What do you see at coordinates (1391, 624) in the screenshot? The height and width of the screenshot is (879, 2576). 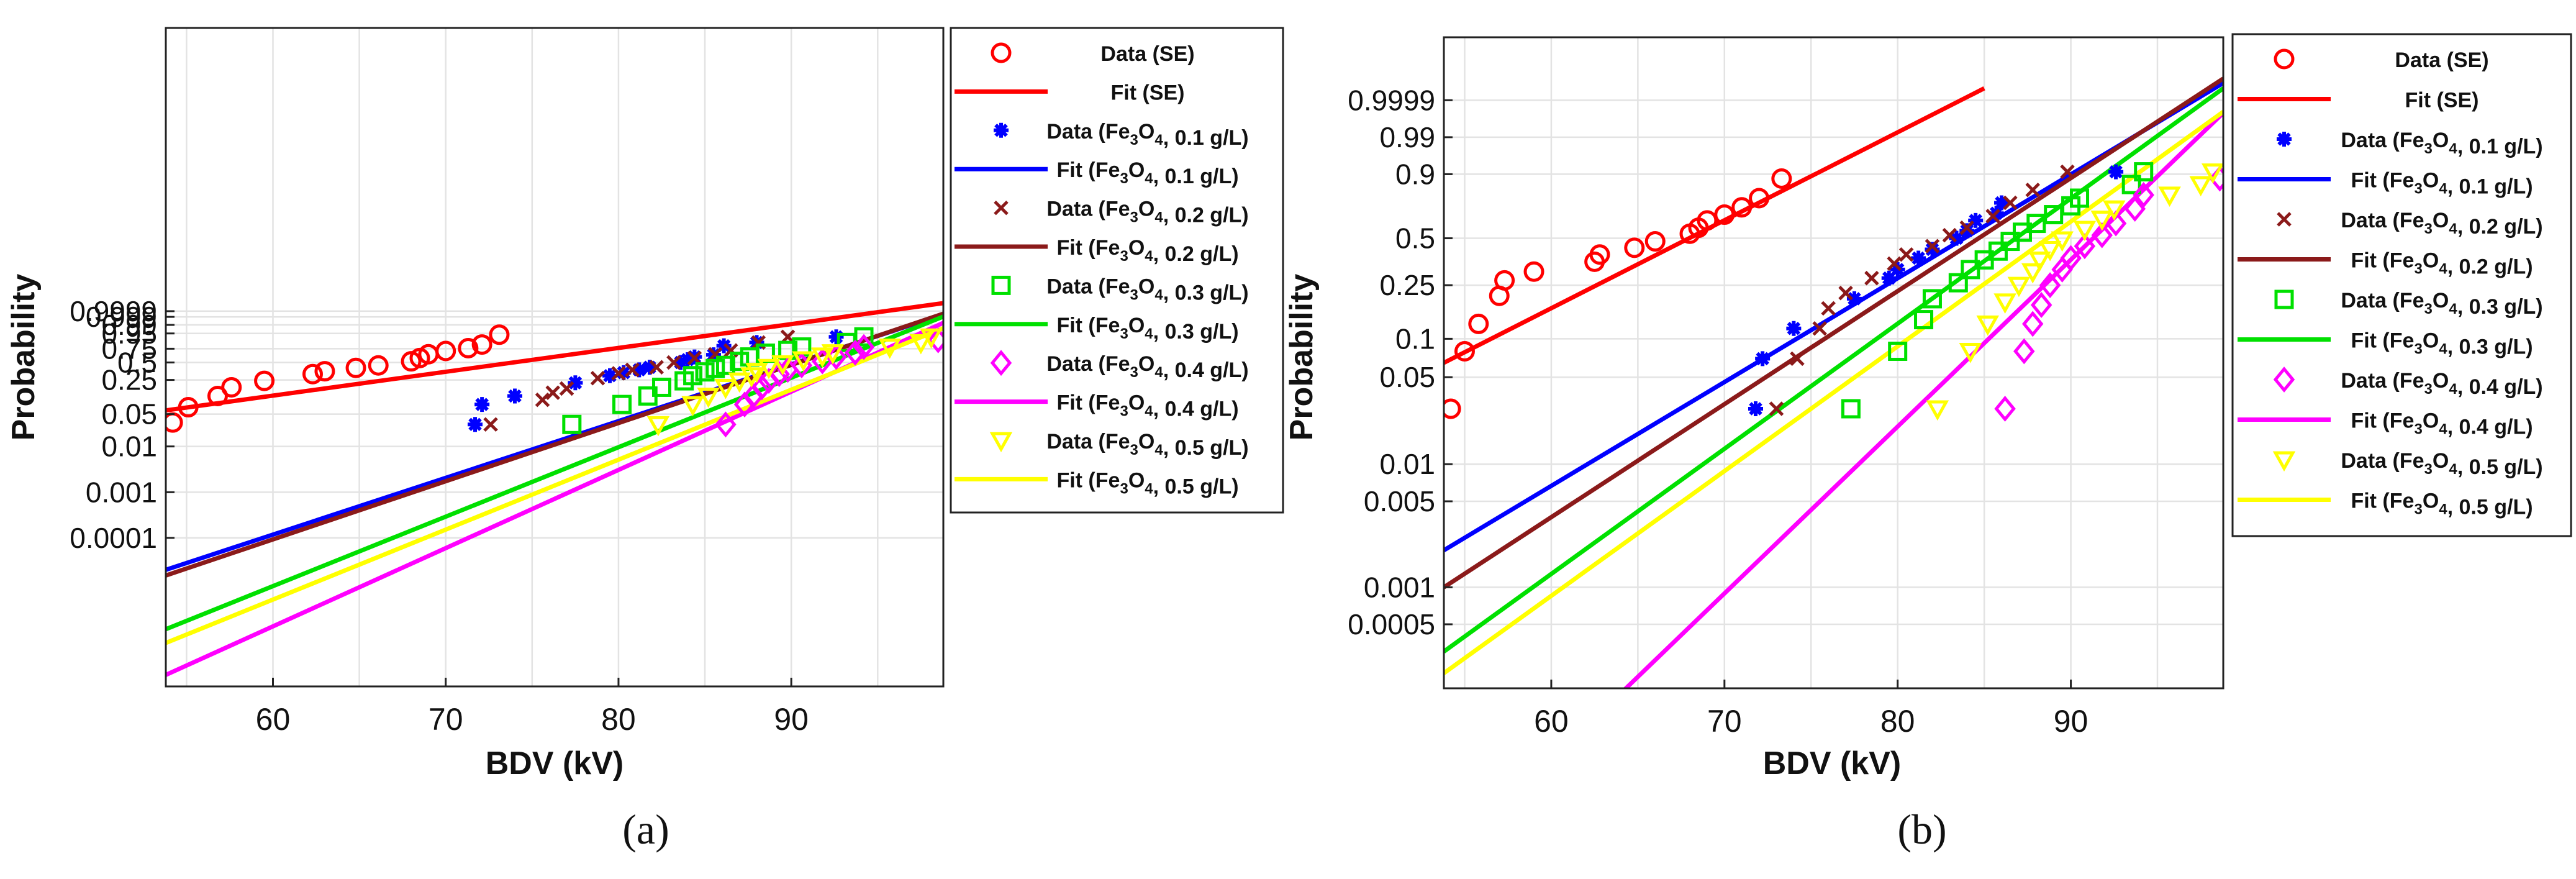 I see `y-tick-label: 0.0005` at bounding box center [1391, 624].